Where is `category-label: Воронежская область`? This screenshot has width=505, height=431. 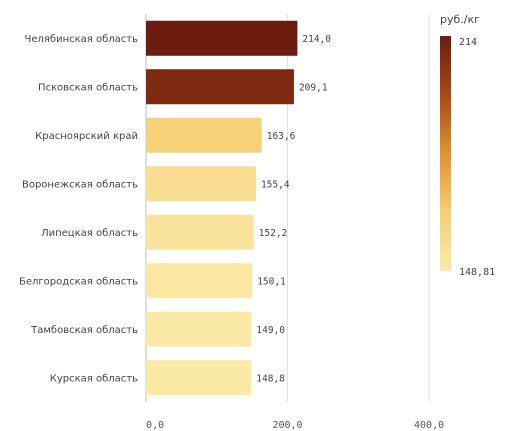
category-label: Воронежская область is located at coordinates (80, 184).